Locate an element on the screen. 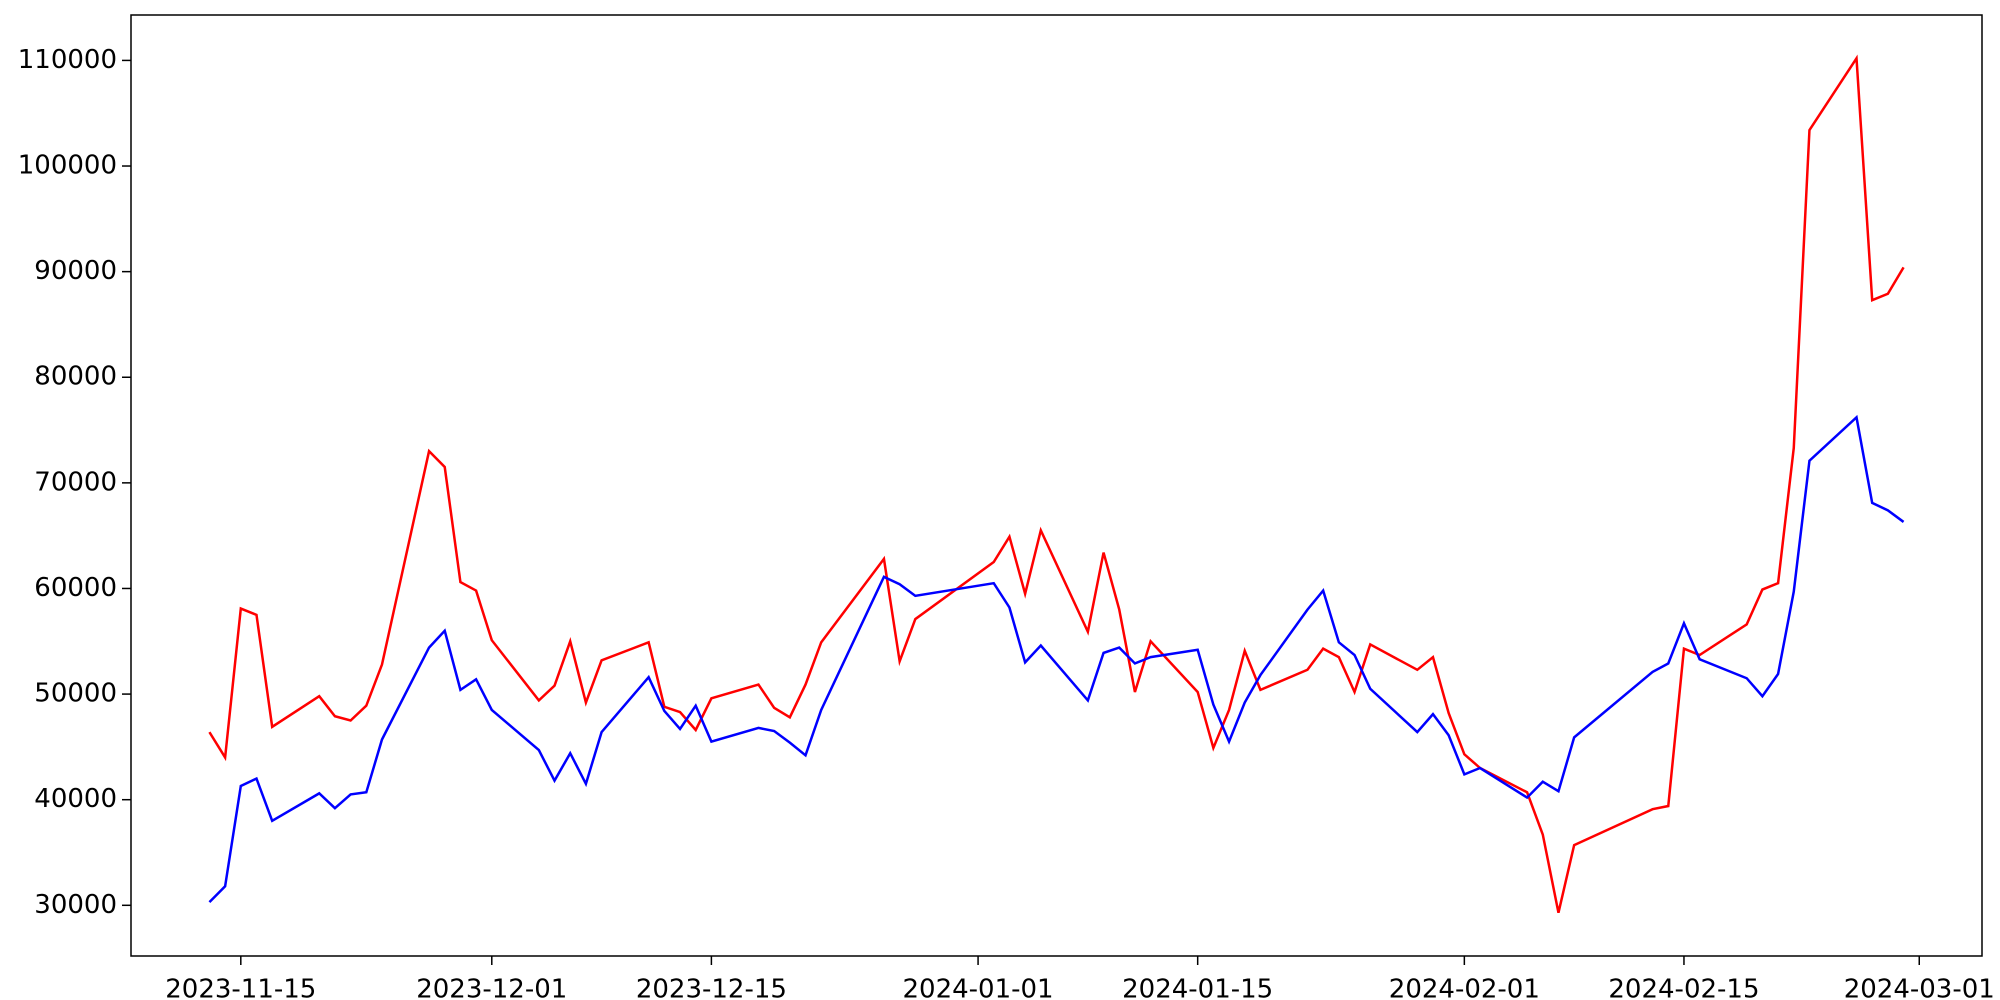 This screenshot has height=1000, width=2000. x-tick-label: 2023-12-15 is located at coordinates (711, 987).